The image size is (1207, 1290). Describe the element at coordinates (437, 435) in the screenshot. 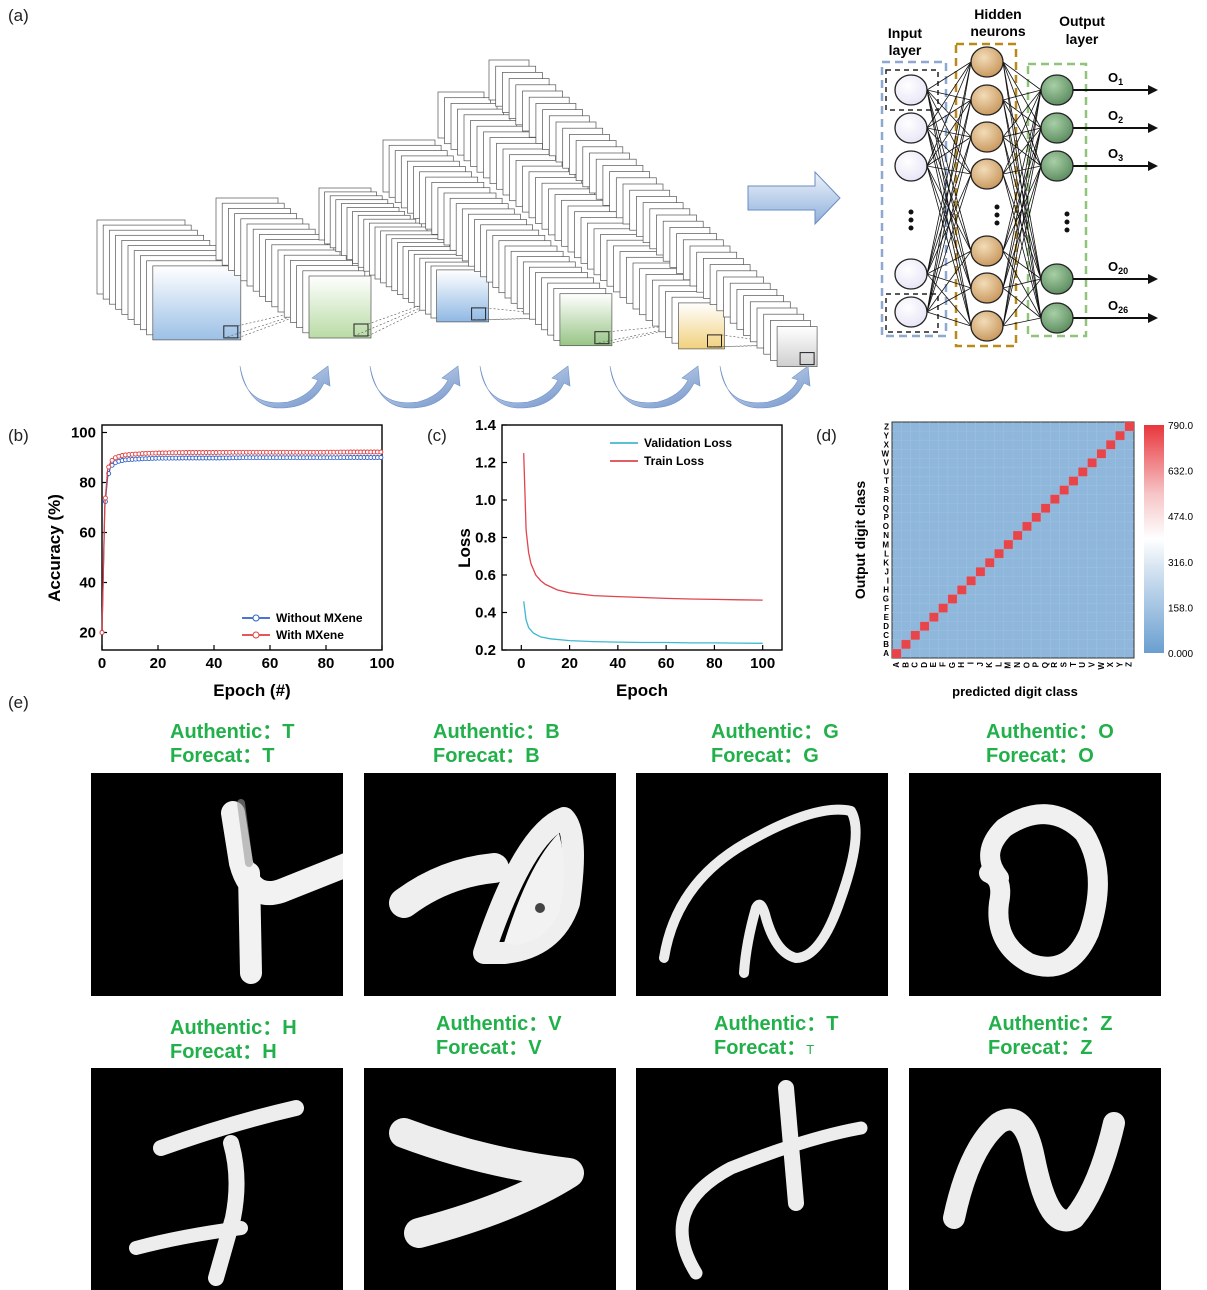

I see `panel-label-c: (c)` at that location.